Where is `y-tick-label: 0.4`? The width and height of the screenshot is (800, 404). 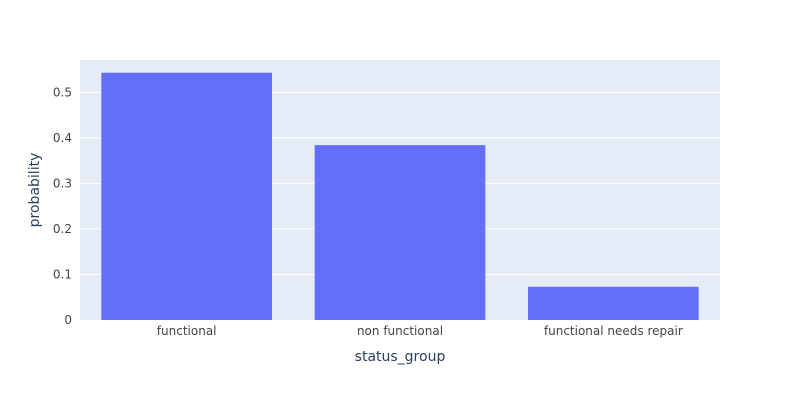 y-tick-label: 0.4 is located at coordinates (62, 138).